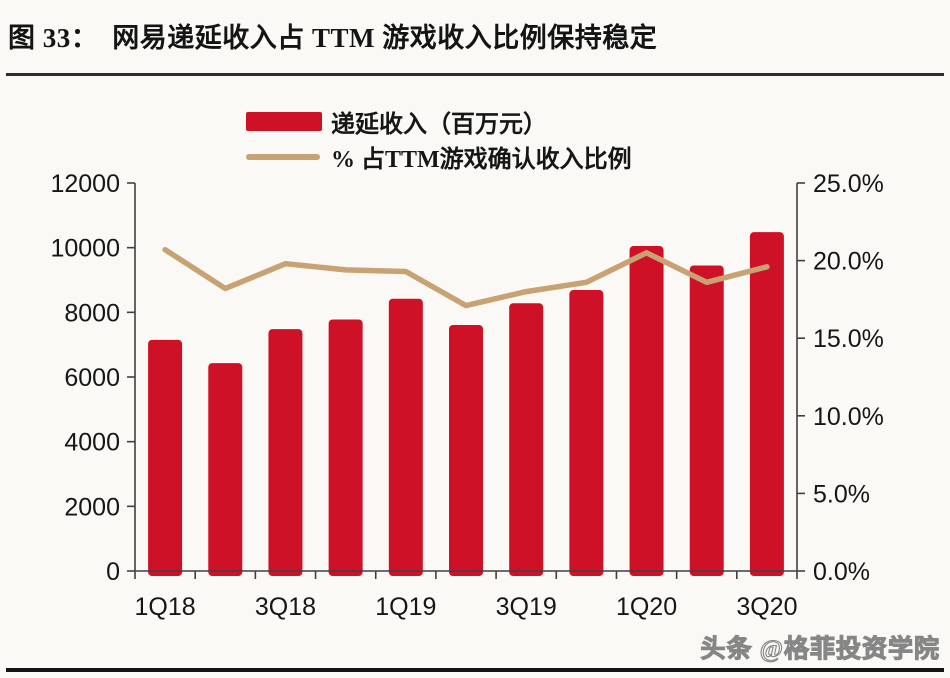 The image size is (950, 678). Describe the element at coordinates (113, 572) in the screenshot. I see `left-axis-tick-label: 0` at that location.